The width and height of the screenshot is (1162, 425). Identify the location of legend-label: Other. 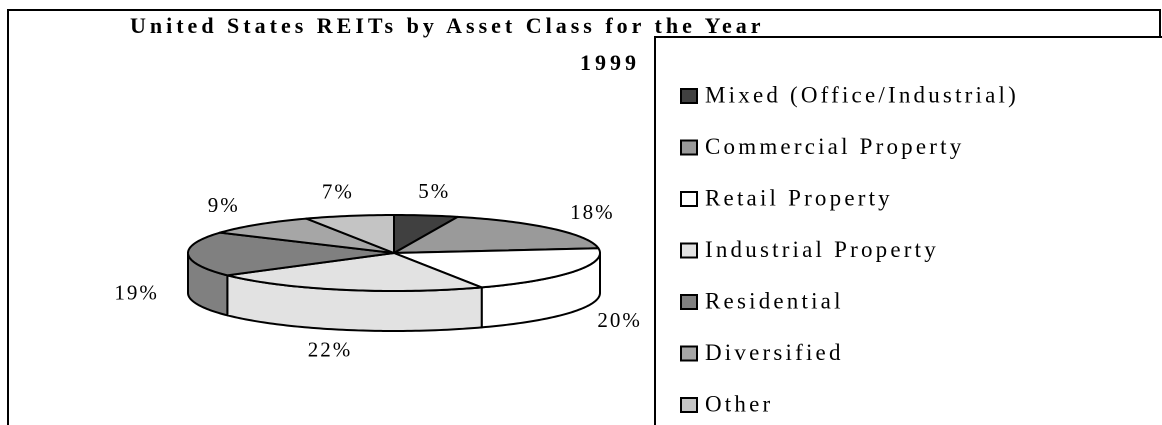
(739, 403).